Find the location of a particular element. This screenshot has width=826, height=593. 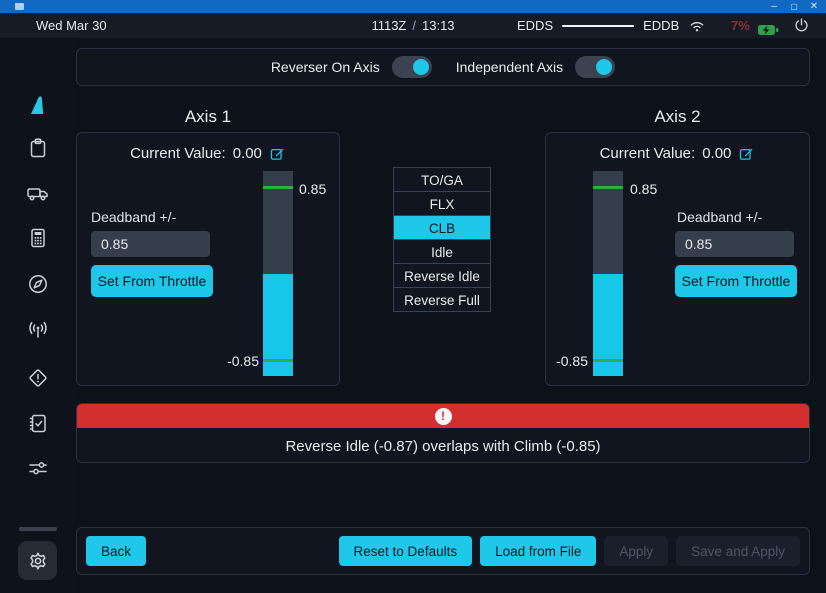

clipboard-icon is located at coordinates (38, 148).